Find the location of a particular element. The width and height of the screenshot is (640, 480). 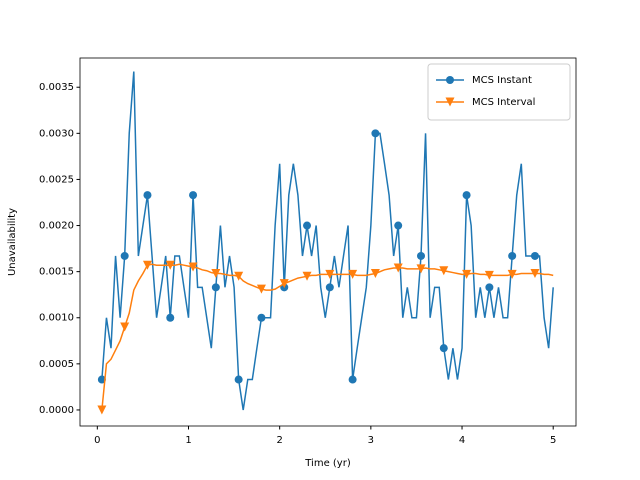

x-tick-label: 0 is located at coordinates (97, 440).